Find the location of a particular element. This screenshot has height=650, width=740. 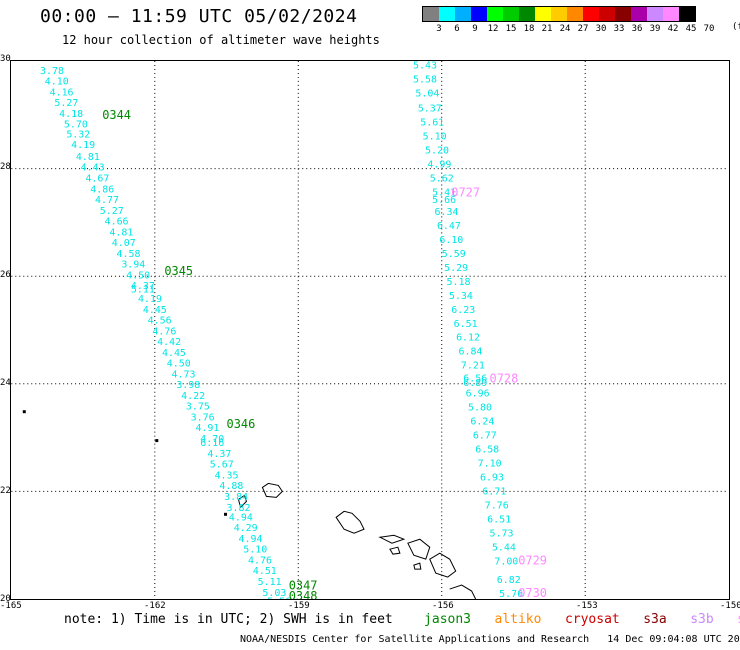

wave-height-label: 5.04 is located at coordinates (427, 94).